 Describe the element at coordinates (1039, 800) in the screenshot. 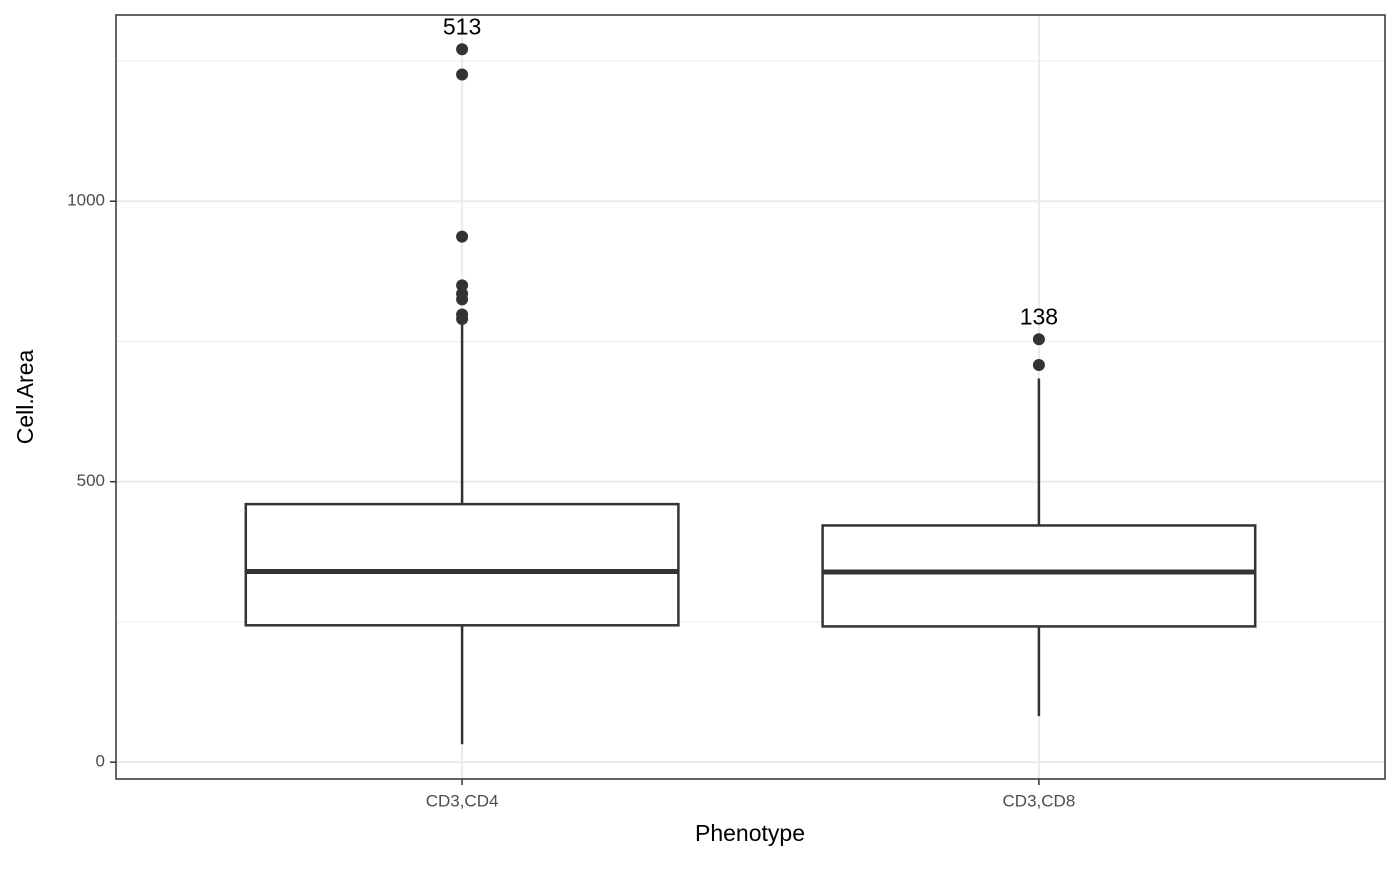

I see `x-tick-label: CD3,CD8` at that location.